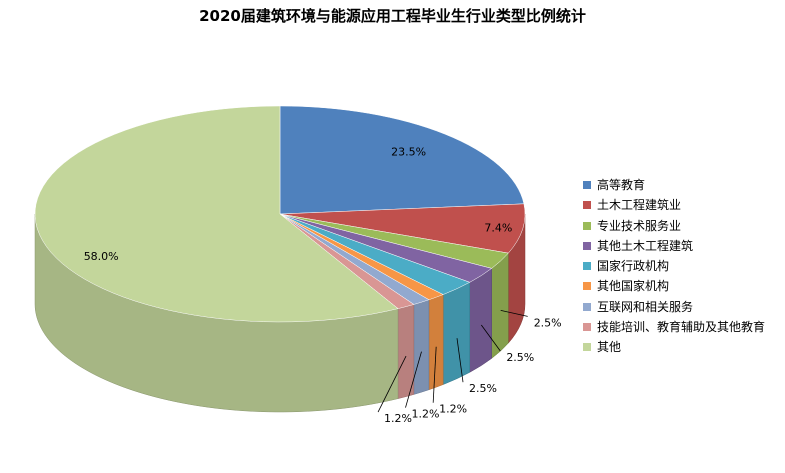 The width and height of the screenshot is (785, 473). Describe the element at coordinates (609, 347) in the screenshot. I see `legend-label: 其他` at that location.